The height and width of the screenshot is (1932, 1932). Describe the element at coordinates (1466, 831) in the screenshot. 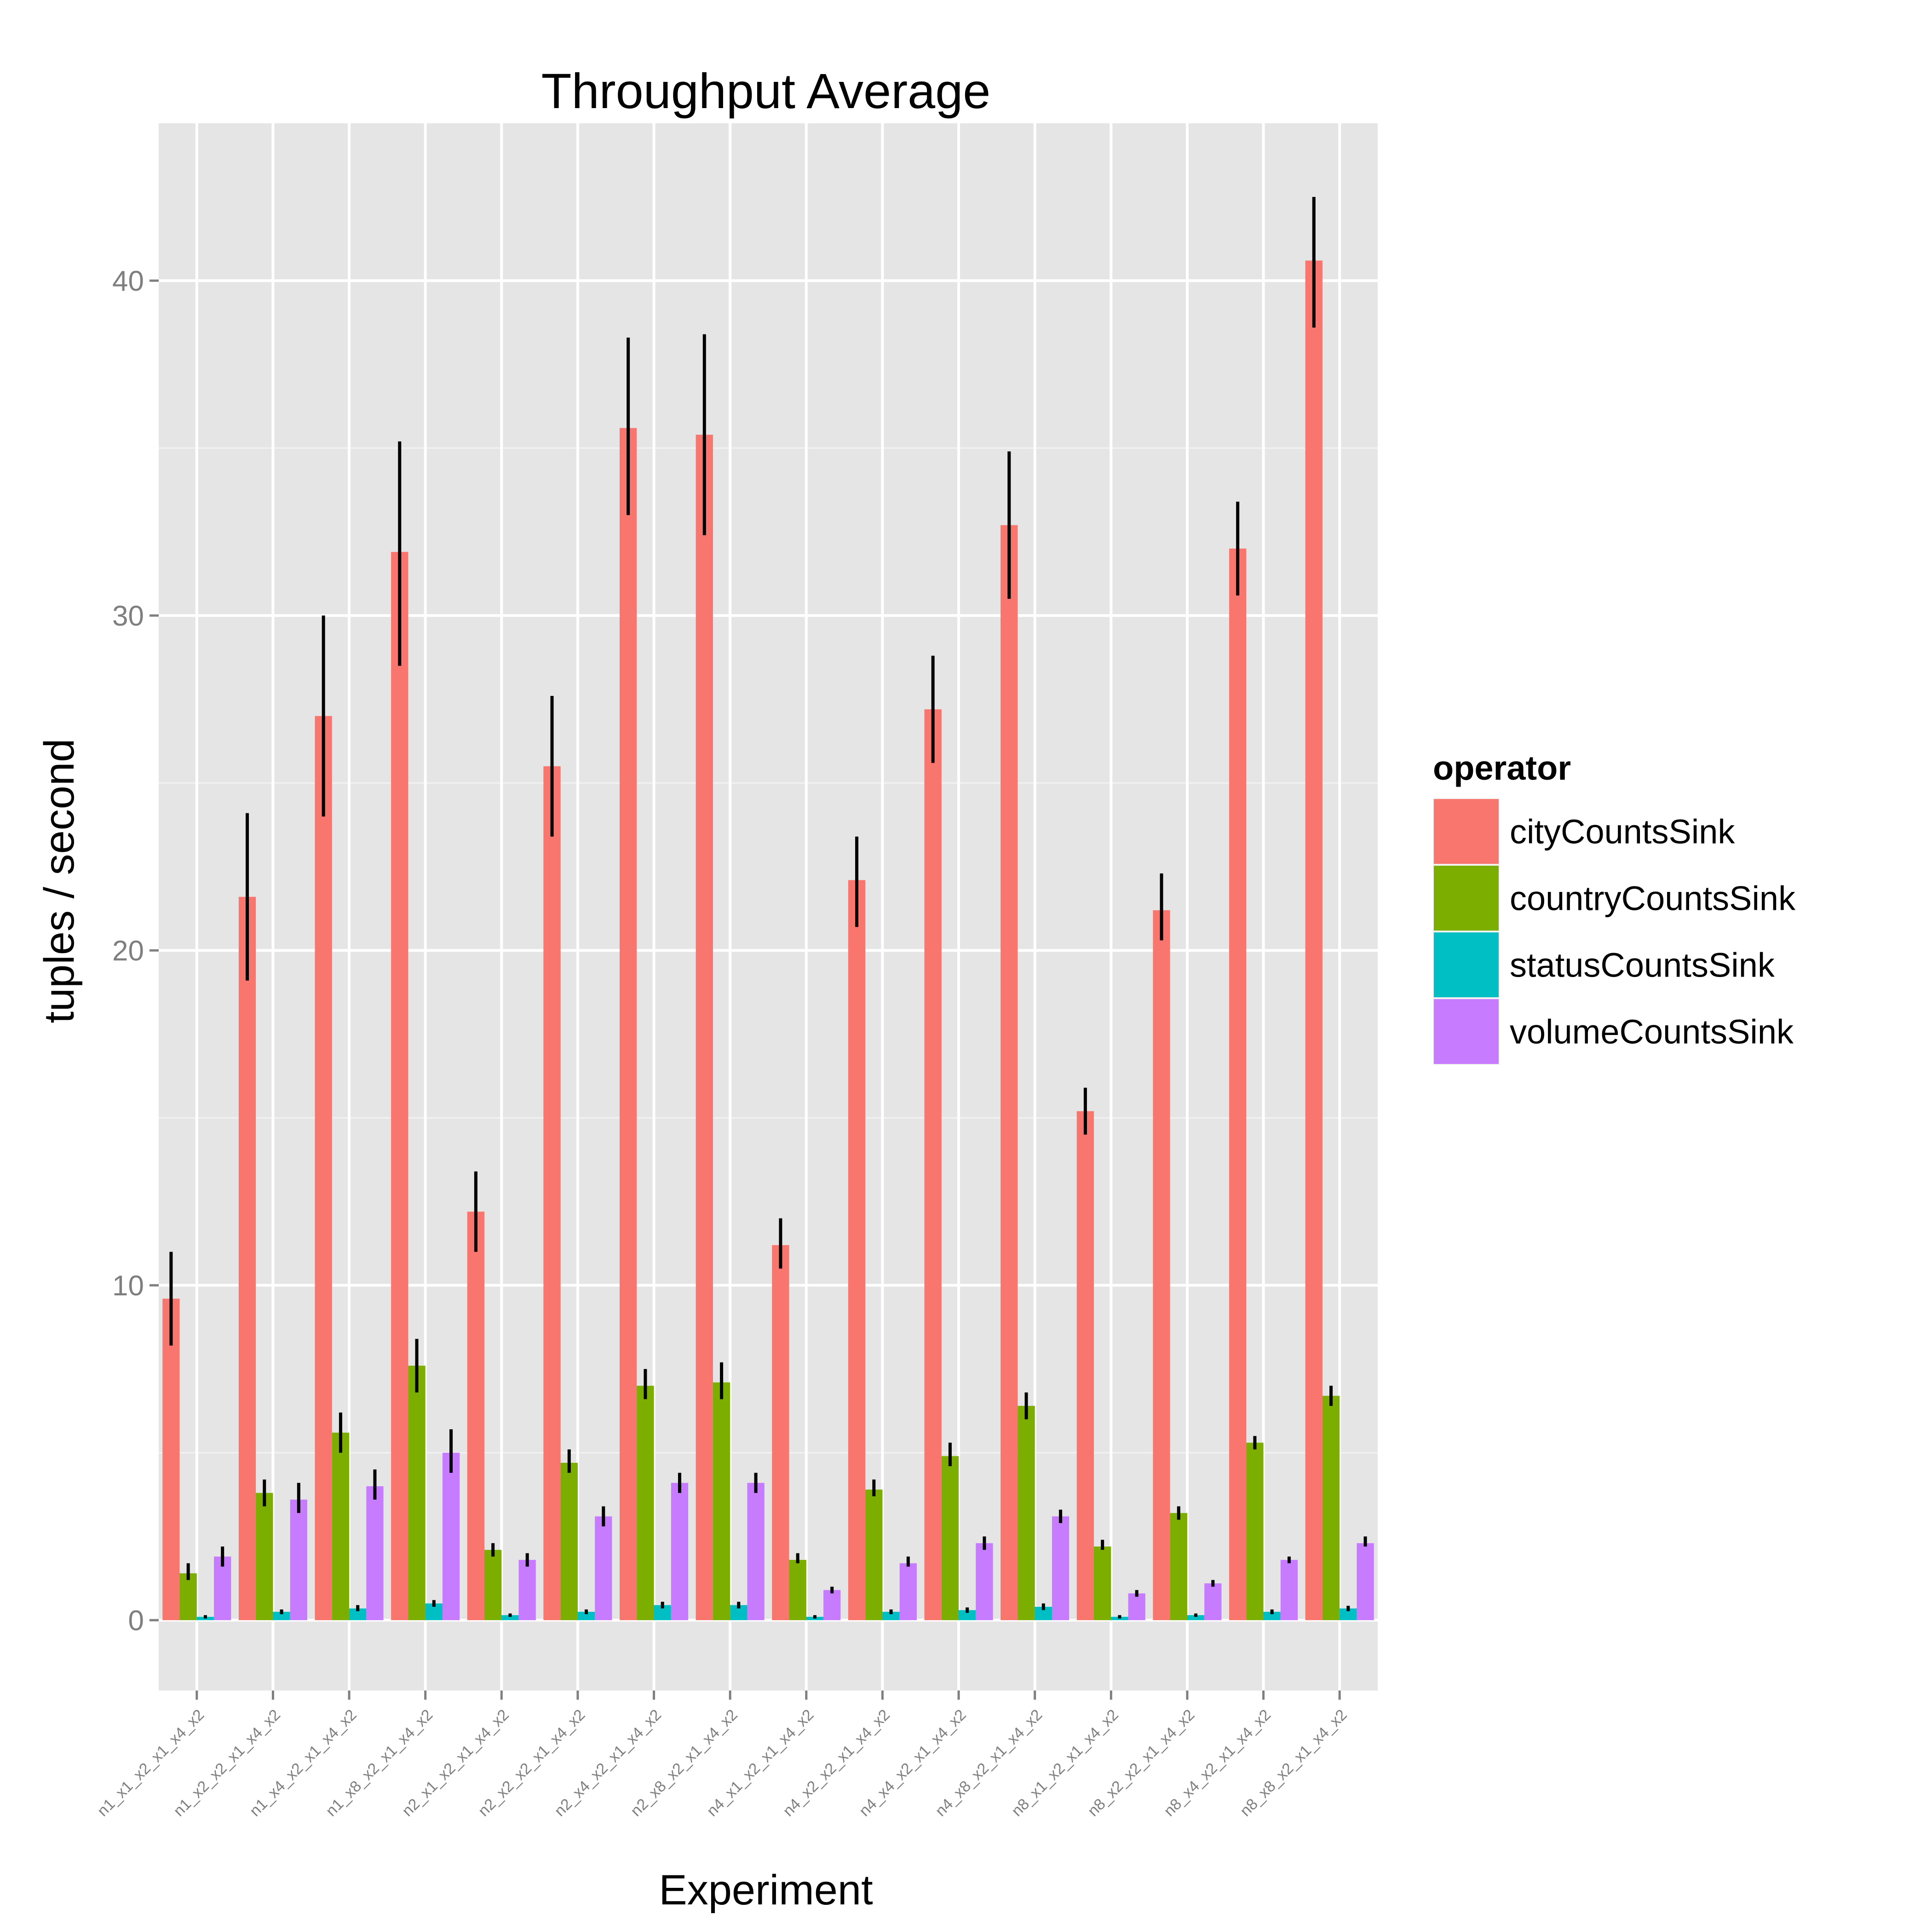

I see `legend-key-cityCountsSink` at that location.